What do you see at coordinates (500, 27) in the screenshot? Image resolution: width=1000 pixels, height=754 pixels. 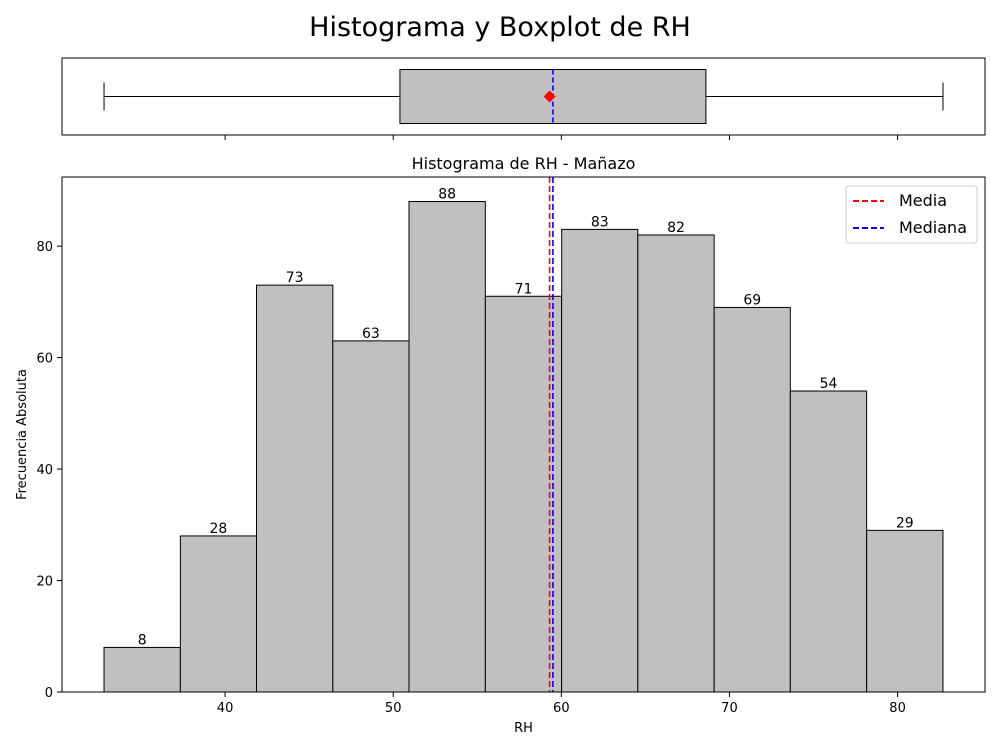 I see `figure-suptitle: Histograma y Boxplot de RH` at bounding box center [500, 27].